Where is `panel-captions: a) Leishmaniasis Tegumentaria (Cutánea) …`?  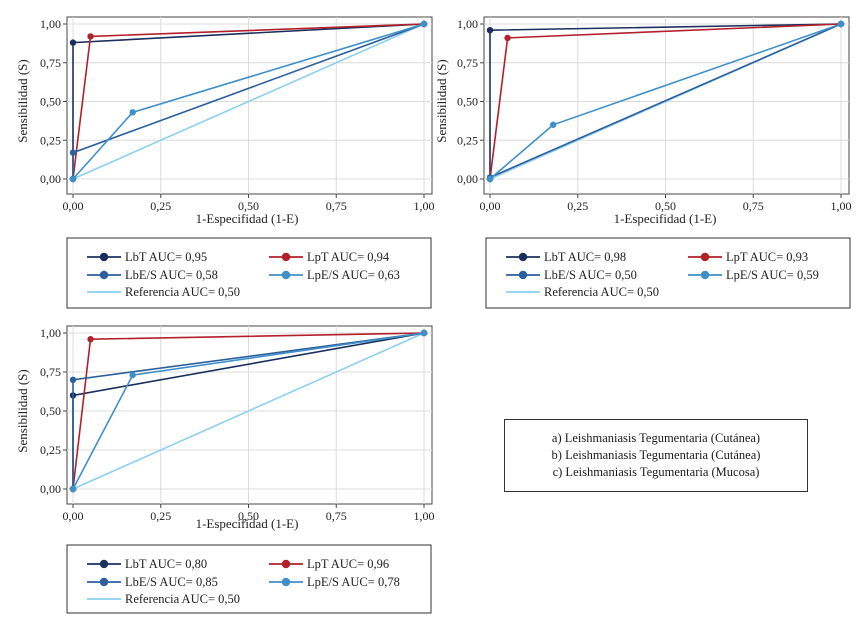
panel-captions: a) Leishmaniasis Tegumentaria (Cutánea) … is located at coordinates (656, 455).